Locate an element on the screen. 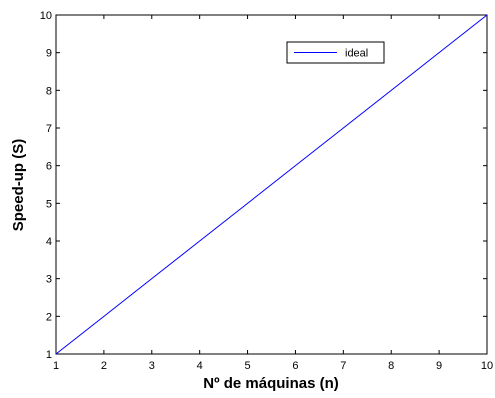 The image size is (495, 398). legend: ideal is located at coordinates (335, 52).